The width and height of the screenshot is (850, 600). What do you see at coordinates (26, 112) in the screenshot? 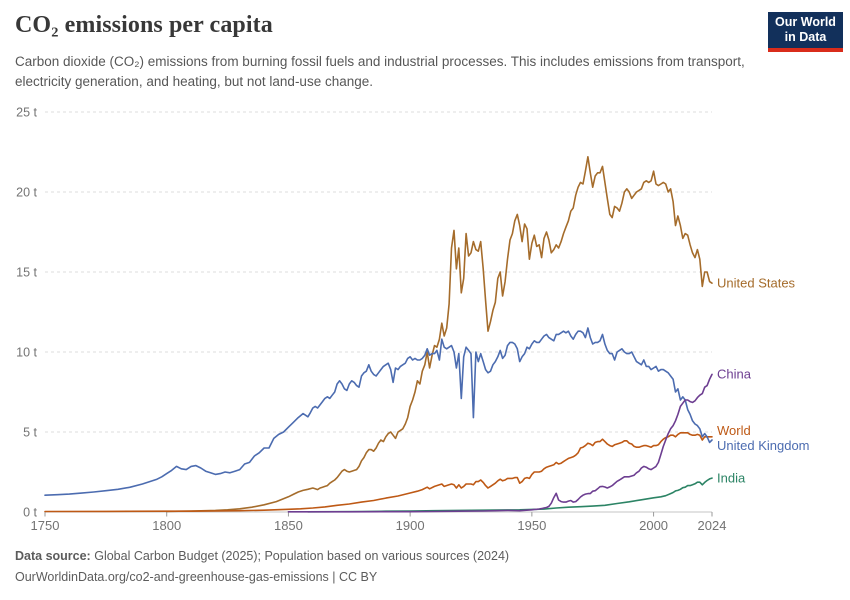
I see `y-tick-label-25t: 25 t` at bounding box center [26, 112].